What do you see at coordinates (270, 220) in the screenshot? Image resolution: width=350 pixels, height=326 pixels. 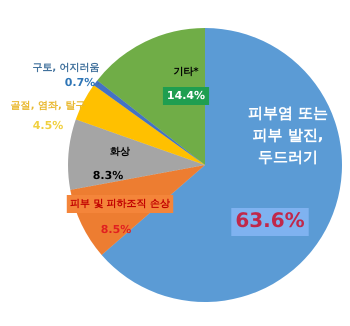 I see `data-label: 63.6%` at bounding box center [270, 220].